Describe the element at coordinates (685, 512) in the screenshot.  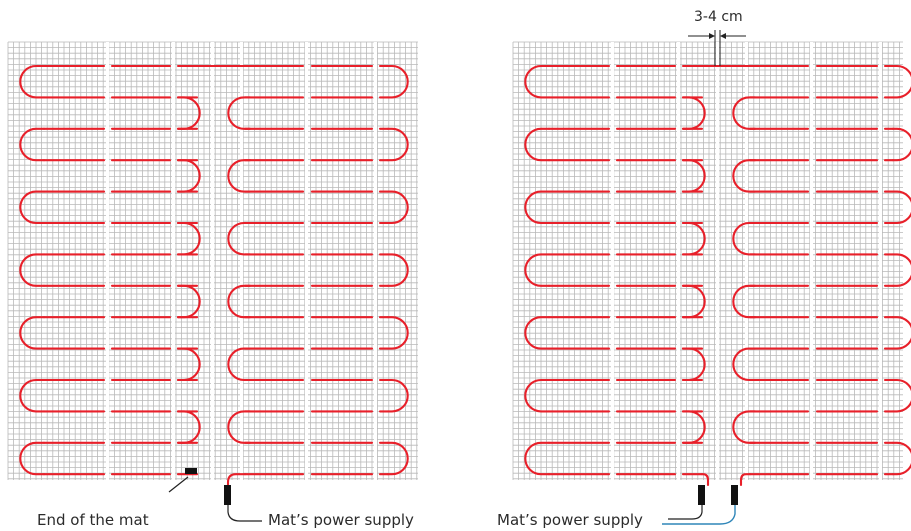
I see `right-power-supply-lead-black` at that location.